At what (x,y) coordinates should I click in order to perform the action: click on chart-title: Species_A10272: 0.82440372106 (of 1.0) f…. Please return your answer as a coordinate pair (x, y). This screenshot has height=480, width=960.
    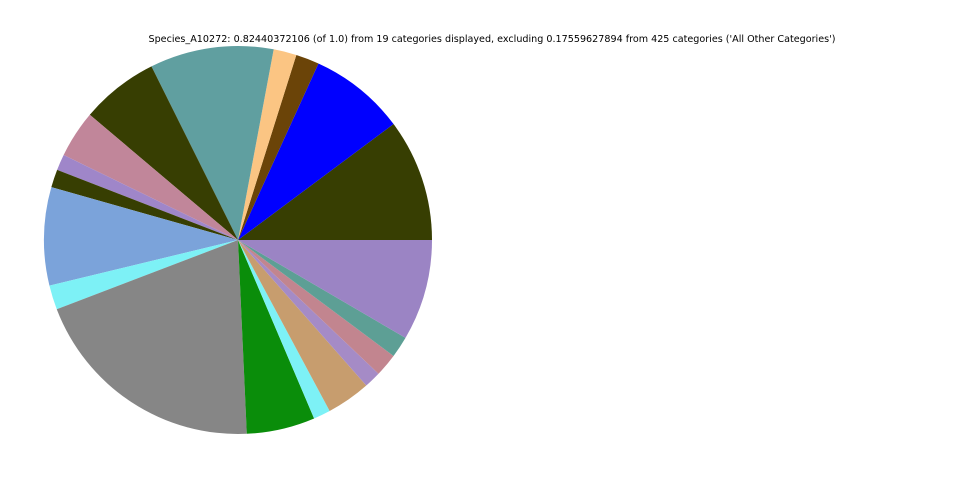
    Looking at the image, I should click on (492, 39).